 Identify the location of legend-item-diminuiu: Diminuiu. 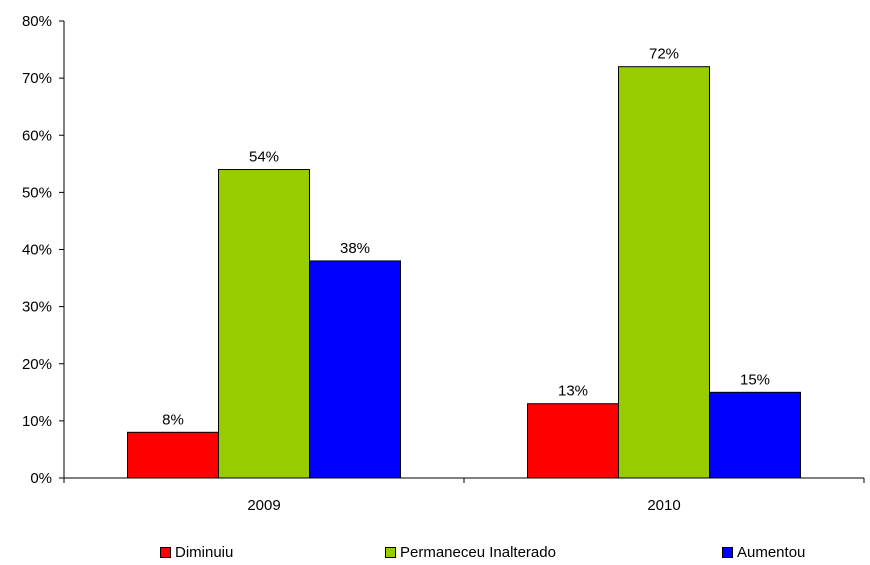
(196, 552).